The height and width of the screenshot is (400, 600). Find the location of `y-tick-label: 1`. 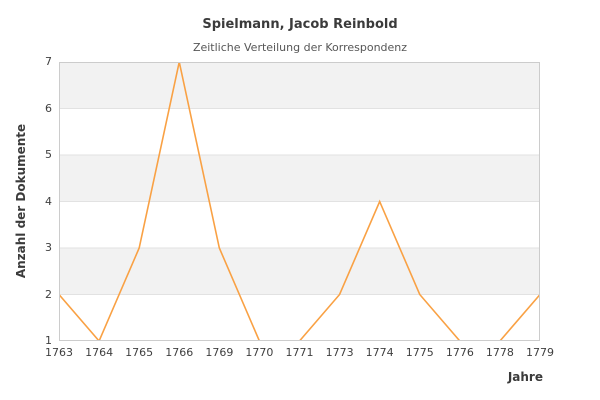

y-tick-label: 1 is located at coordinates (48, 340).